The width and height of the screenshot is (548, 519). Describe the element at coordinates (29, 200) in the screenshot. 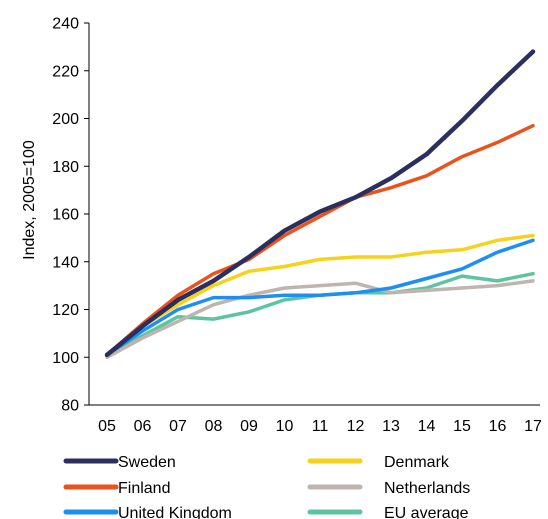

I see `y-axis-label: Index, 2005=100` at that location.